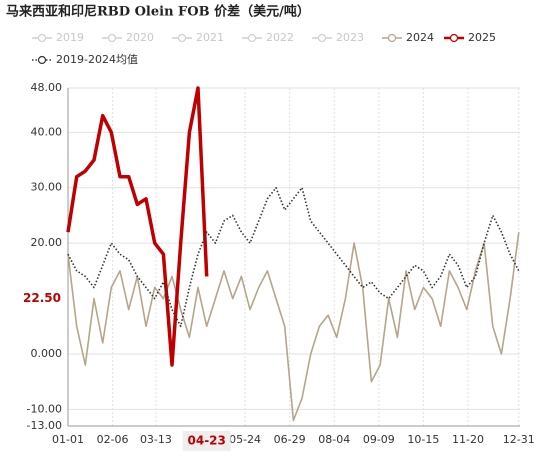  Describe the element at coordinates (420, 37) in the screenshot. I see `legend-label: 2024` at that location.